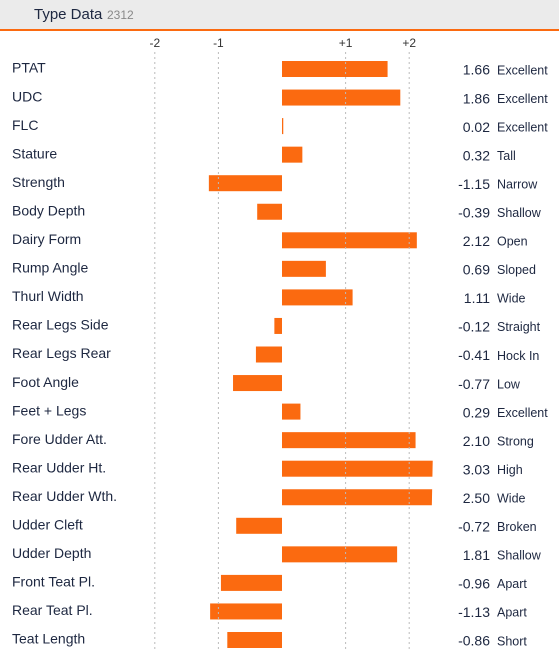 The height and width of the screenshot is (650, 559). I want to click on descriptor-label: Low, so click(509, 384).